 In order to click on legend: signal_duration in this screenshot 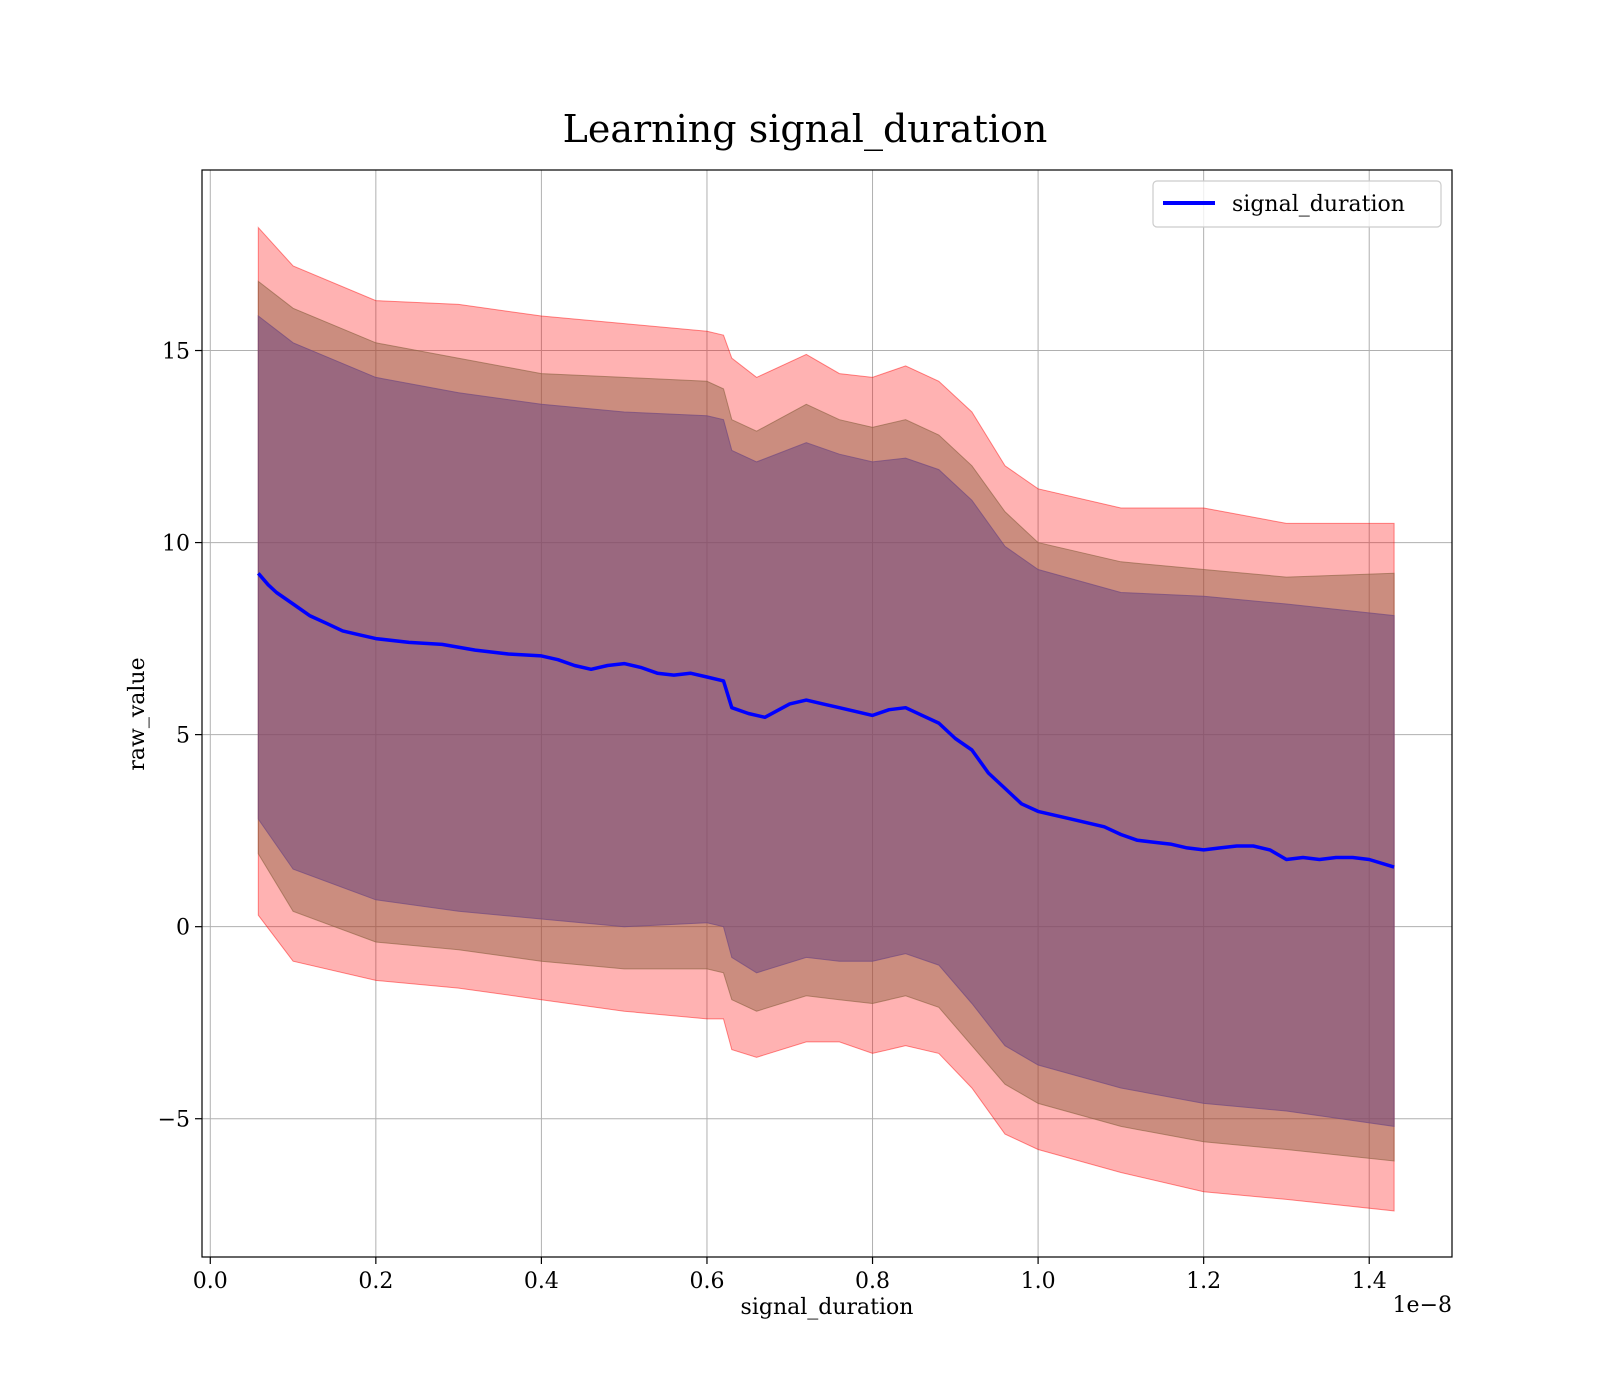, I will do `click(1297, 204)`.